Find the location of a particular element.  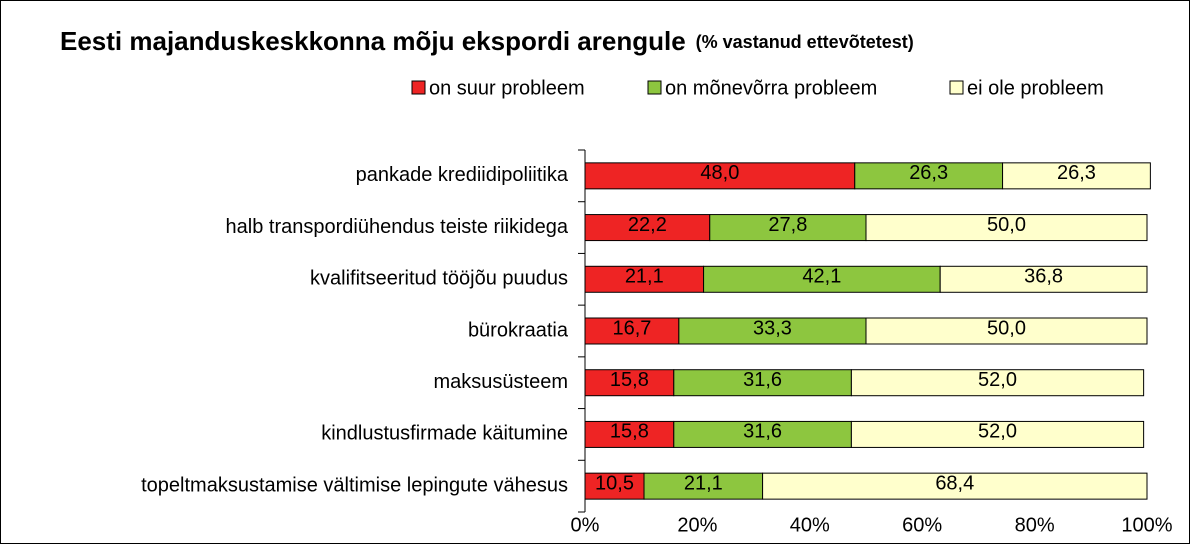

data-label: 22,2 is located at coordinates (647, 225).